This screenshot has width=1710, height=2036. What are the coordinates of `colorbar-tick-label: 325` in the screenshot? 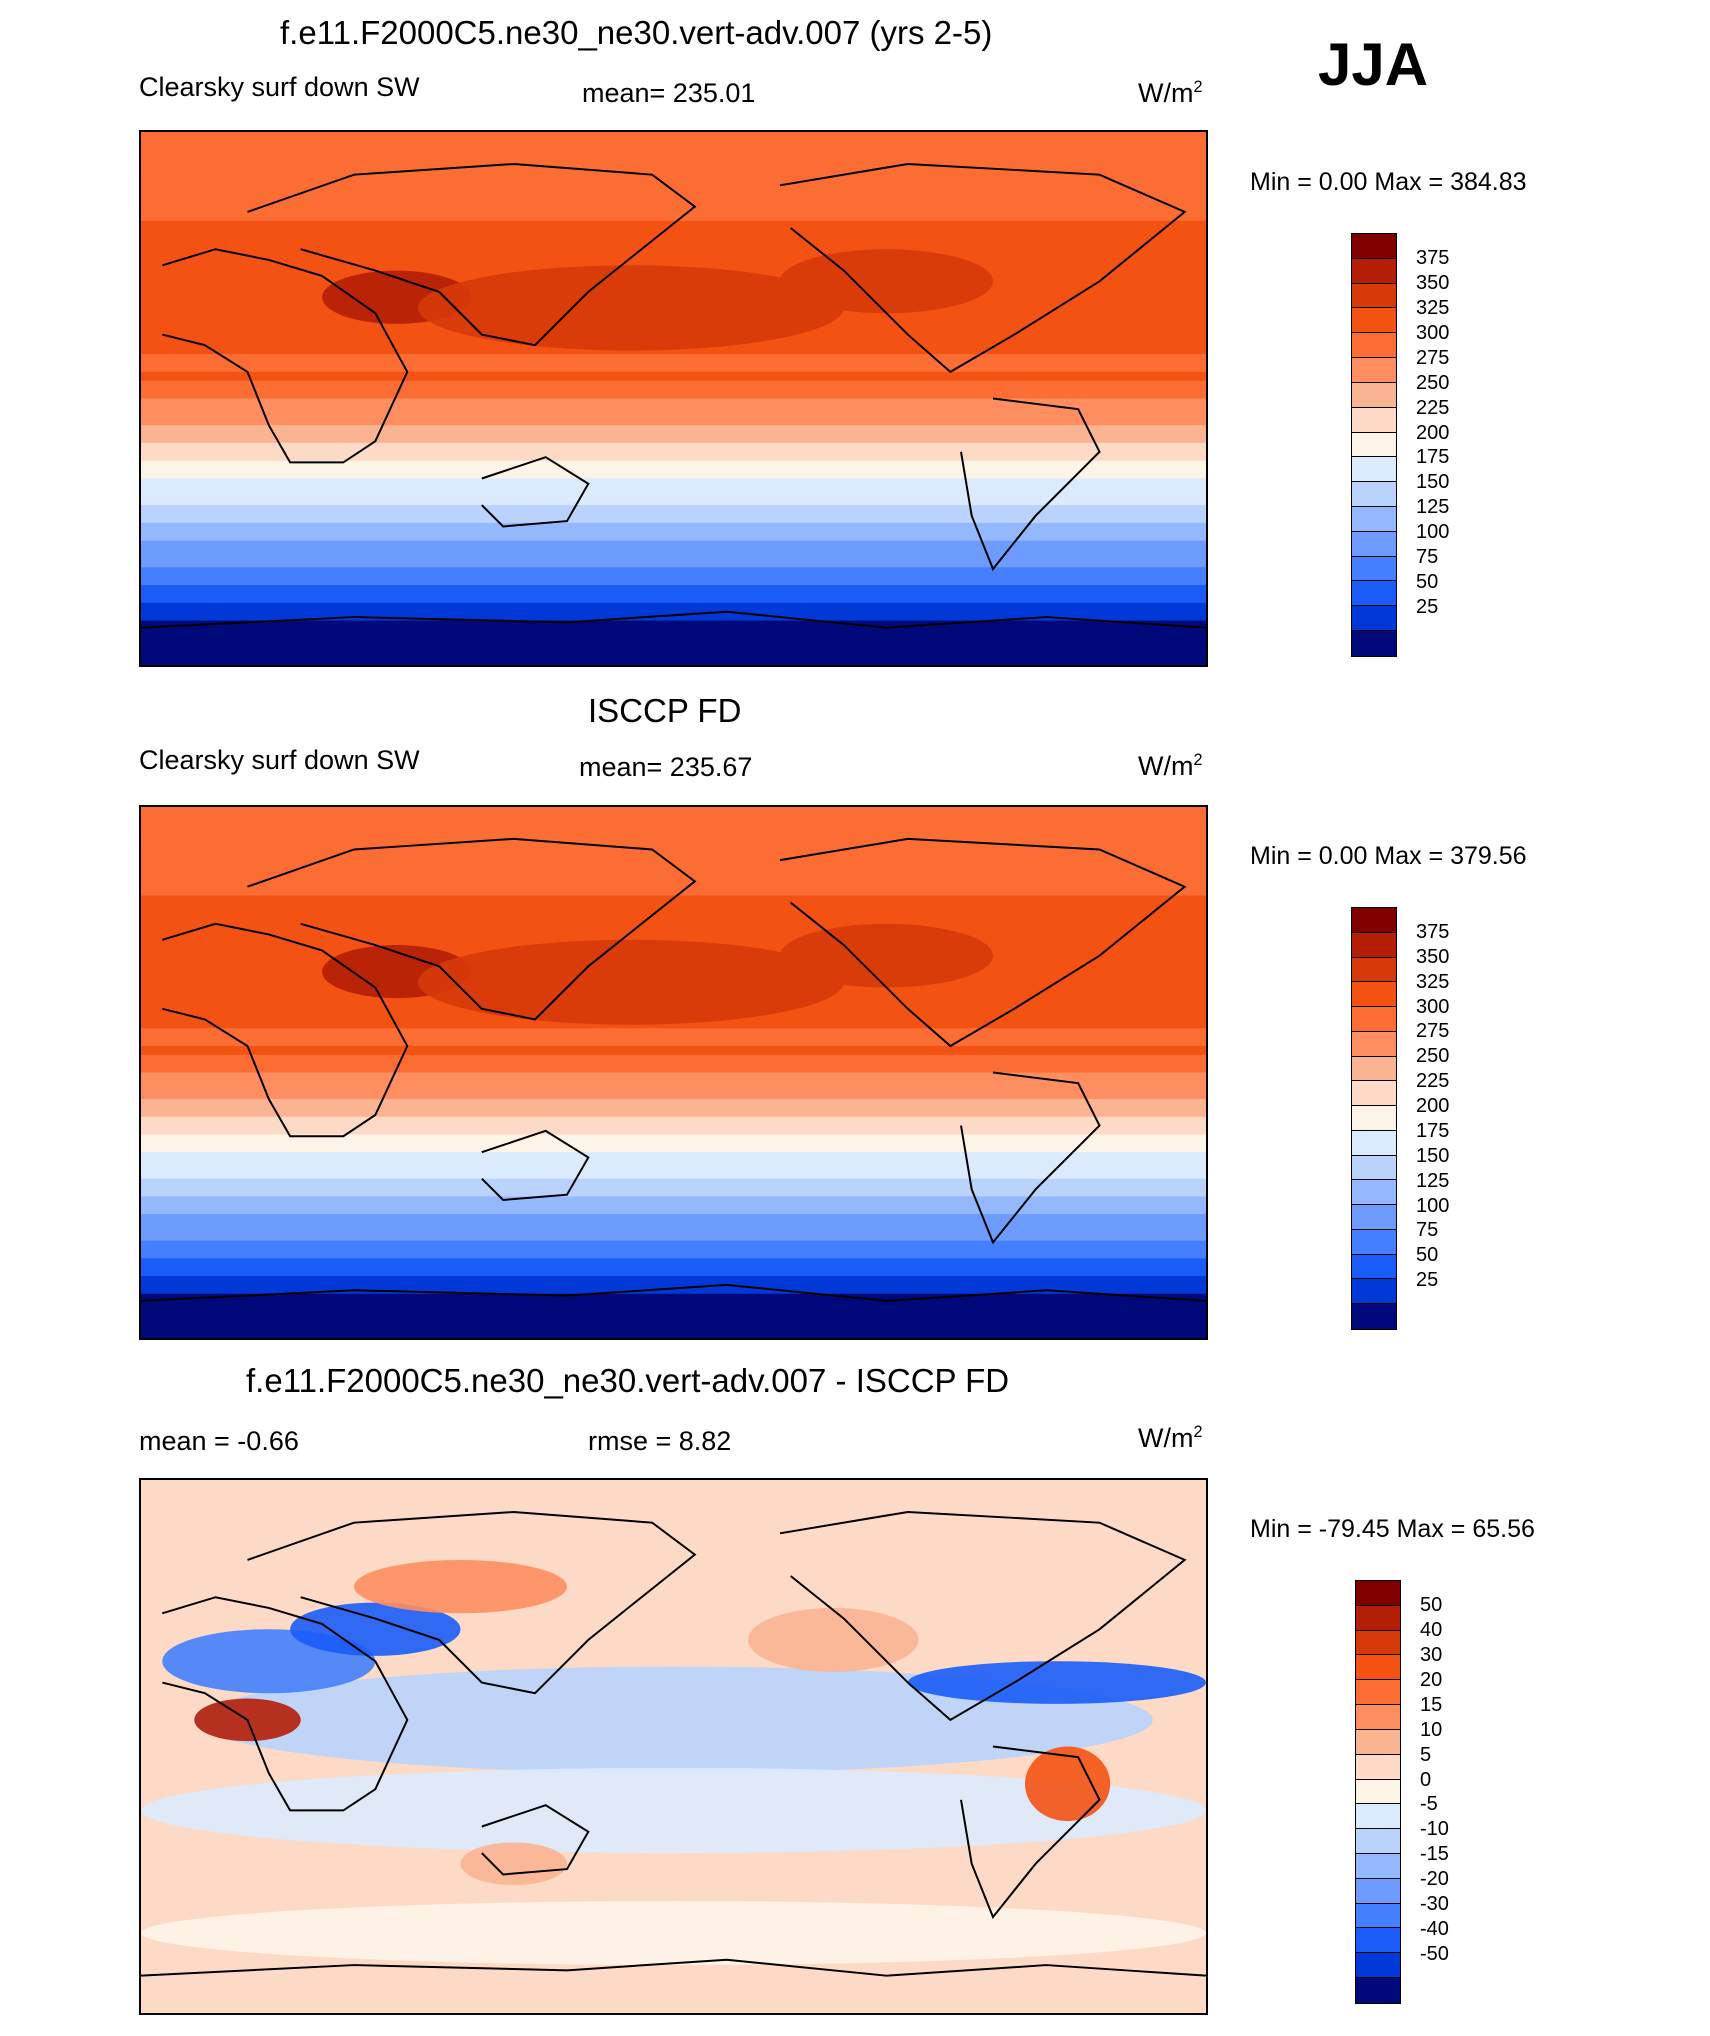 It's located at (1433, 981).